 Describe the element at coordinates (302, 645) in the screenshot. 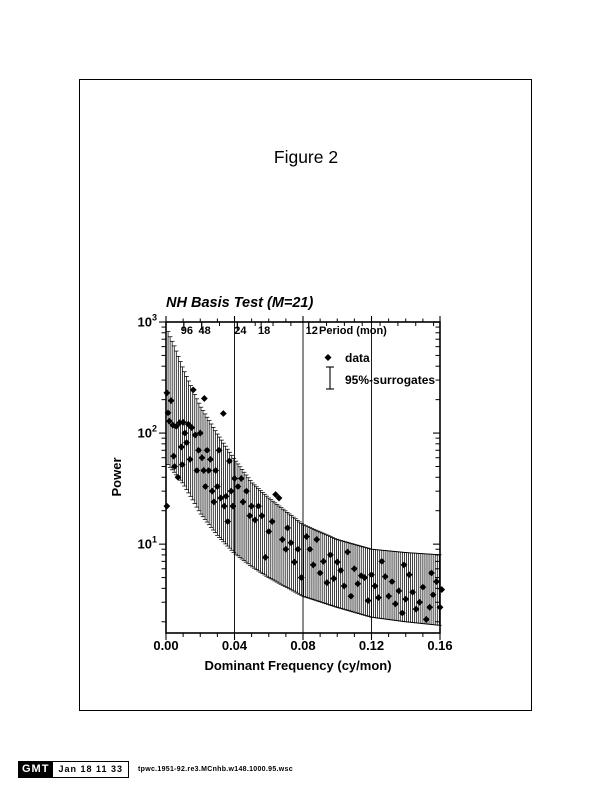

I see `x-tick-label: 0.08` at that location.